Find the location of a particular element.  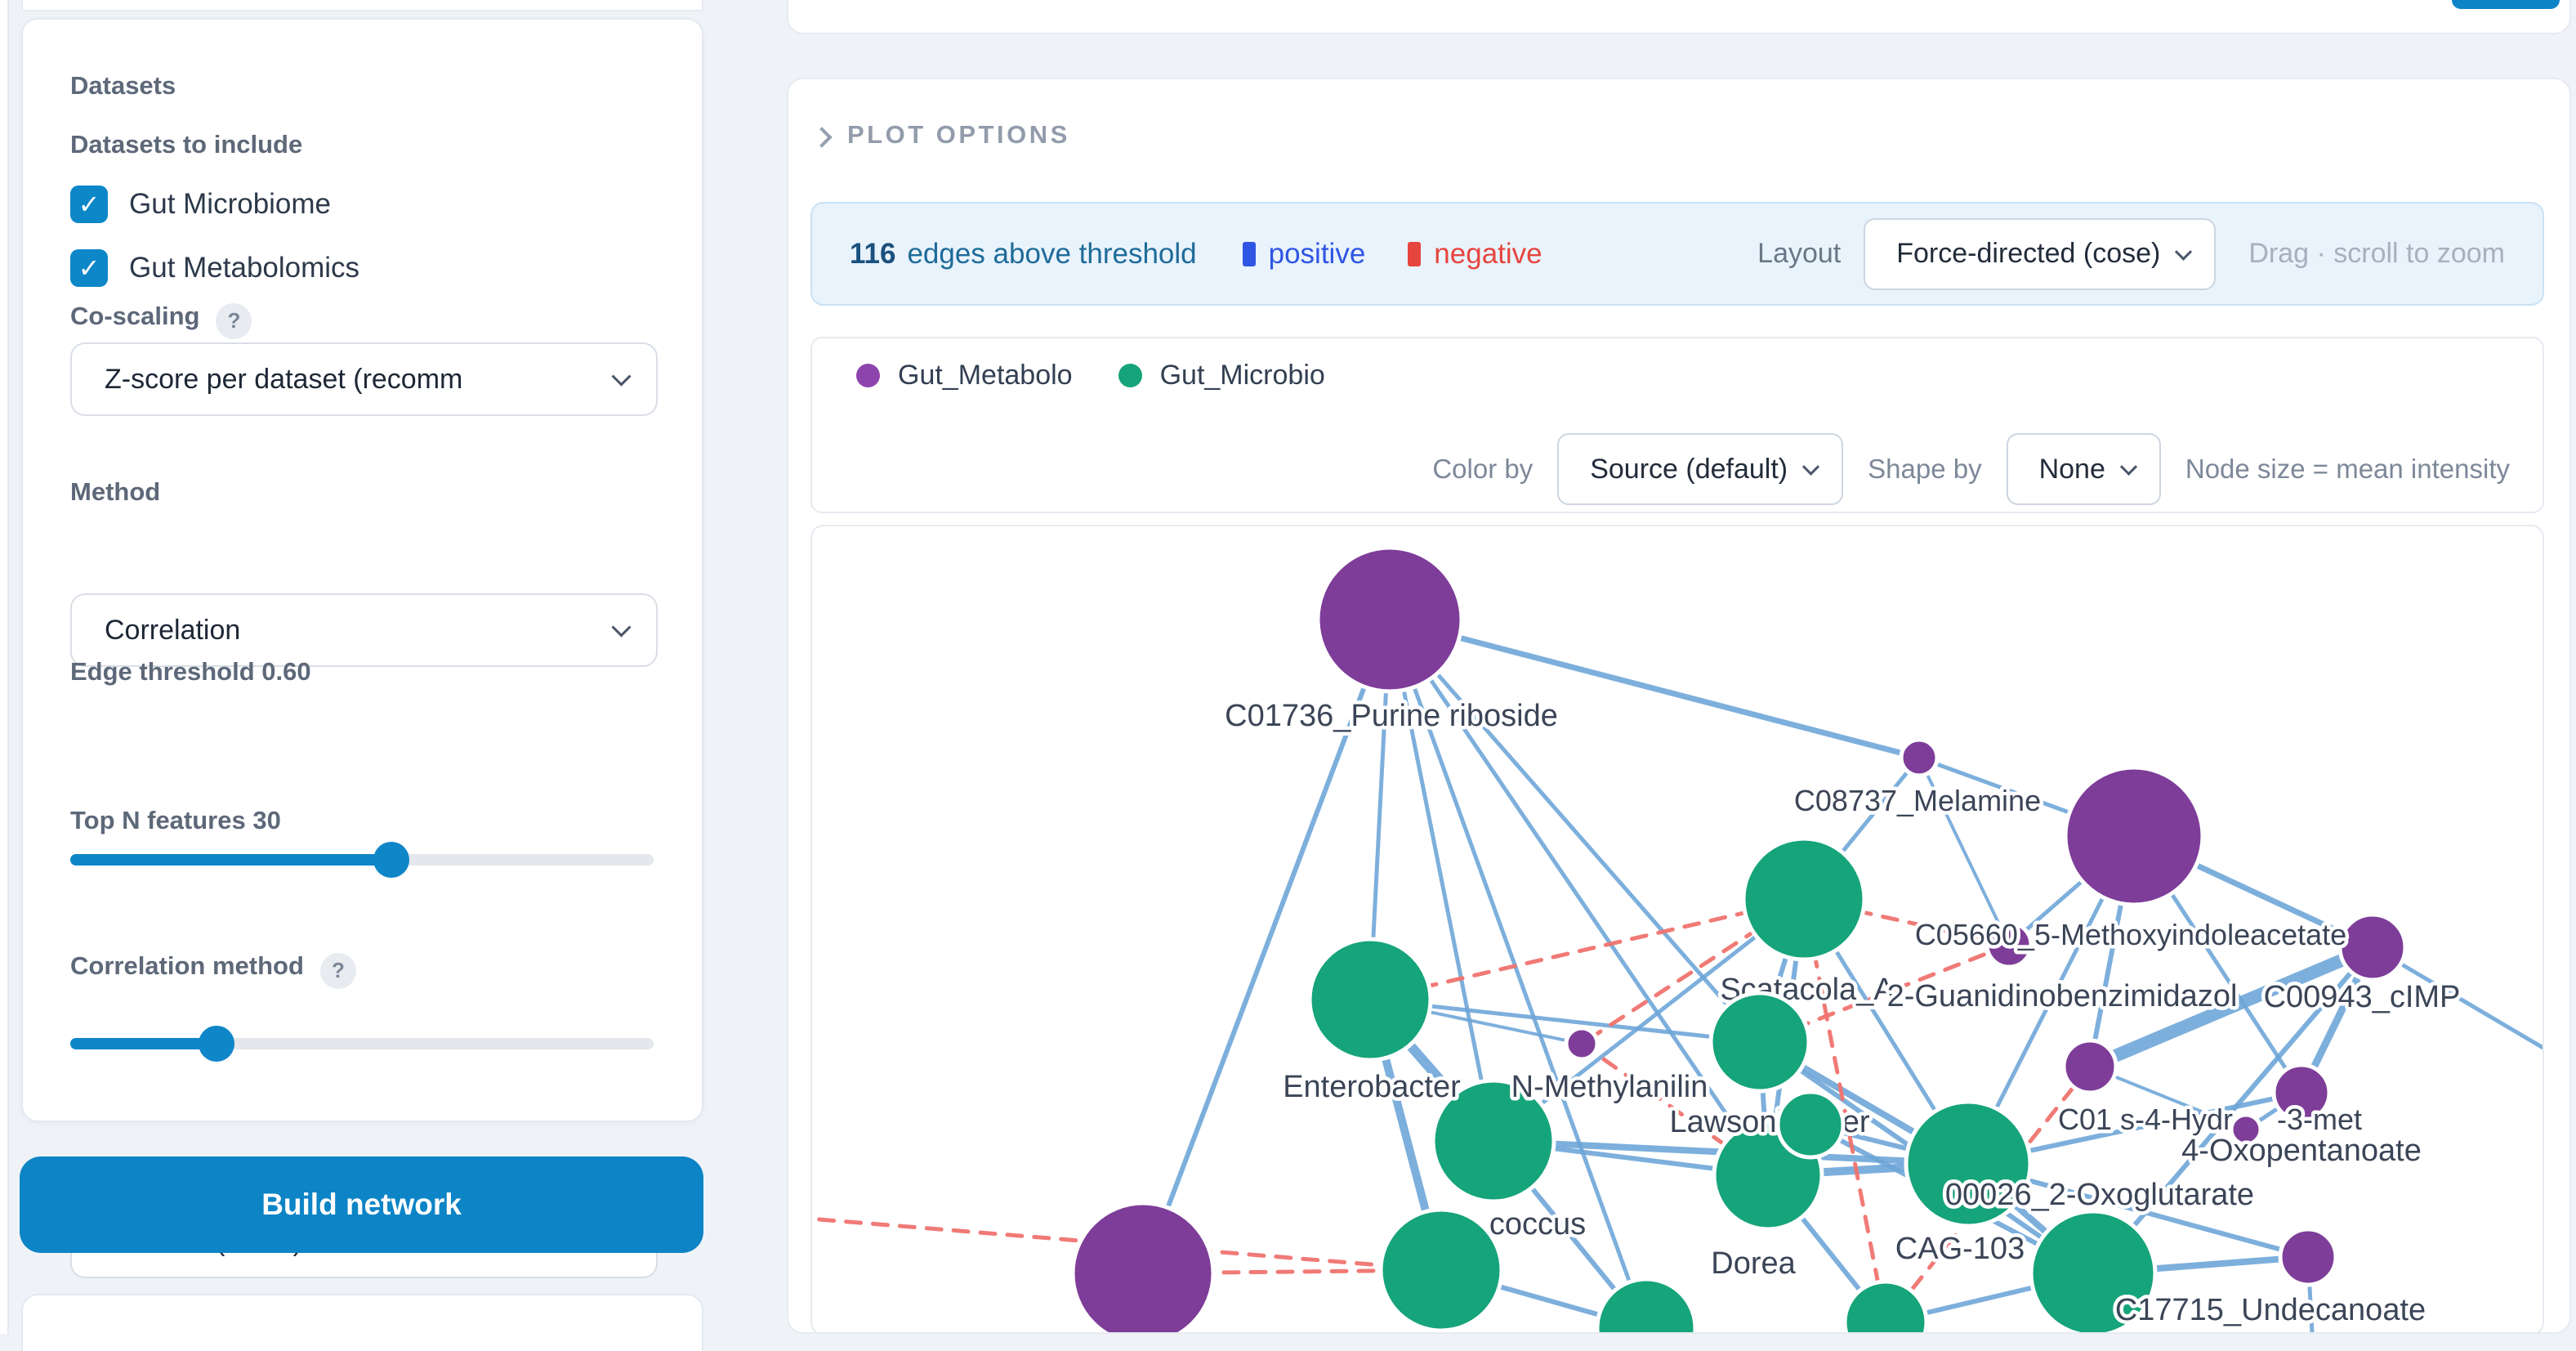

edge-count-text: edges above threshold is located at coordinates (1052, 253).